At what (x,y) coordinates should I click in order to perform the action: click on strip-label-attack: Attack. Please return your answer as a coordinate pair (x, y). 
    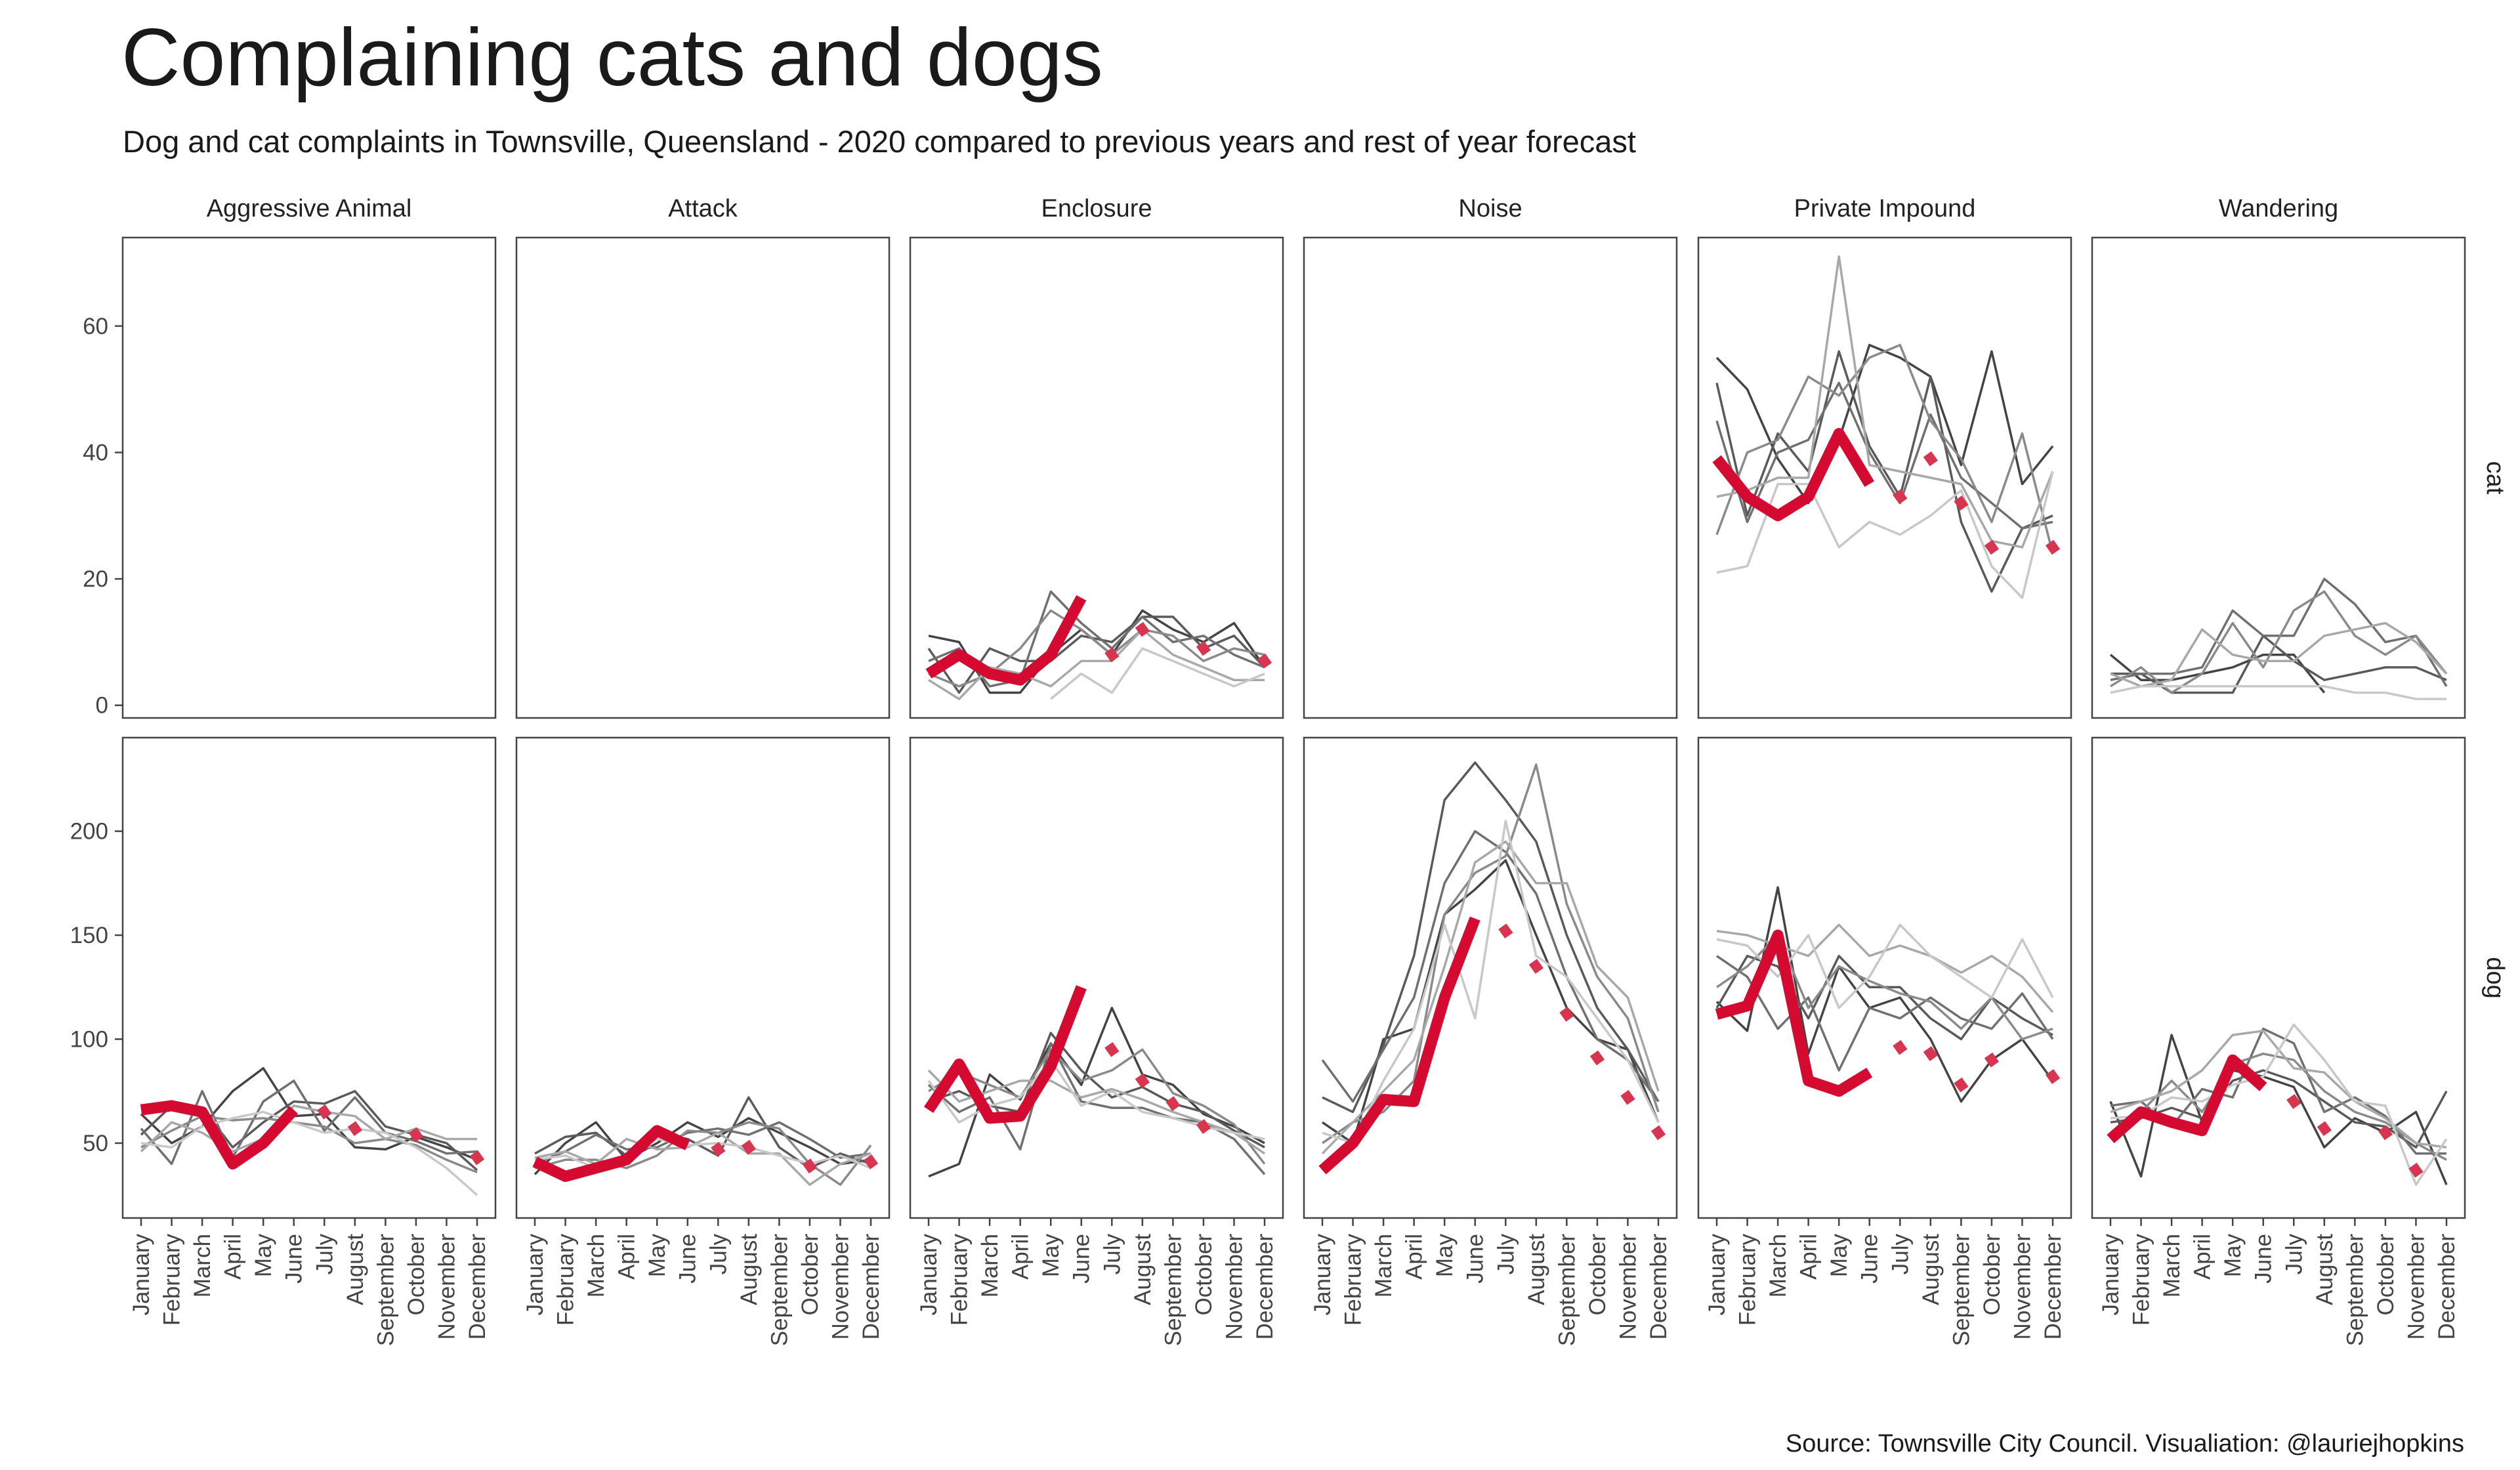
    Looking at the image, I should click on (703, 208).